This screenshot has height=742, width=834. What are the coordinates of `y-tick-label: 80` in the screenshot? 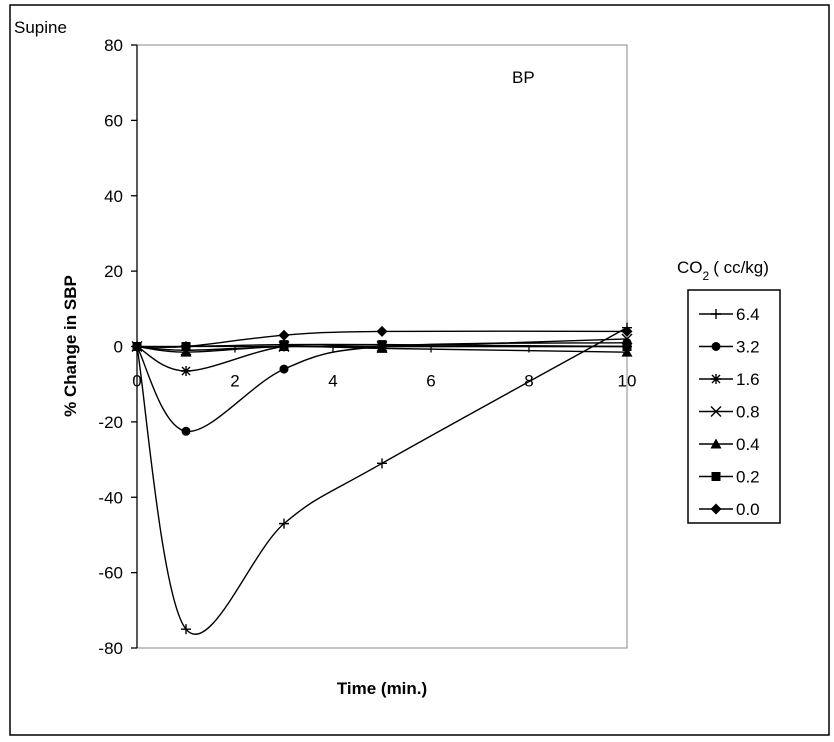 It's located at (113, 45).